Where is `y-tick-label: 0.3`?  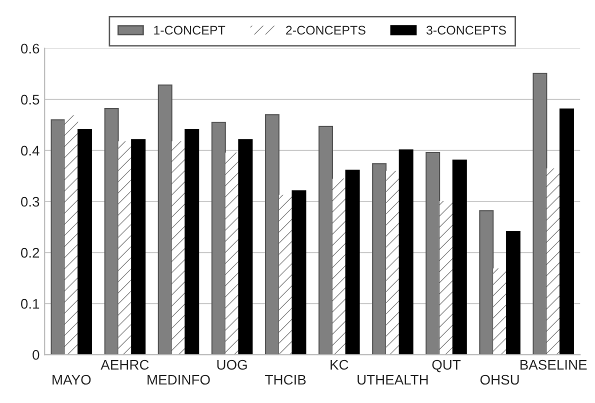 y-tick-label: 0.3 is located at coordinates (30, 201).